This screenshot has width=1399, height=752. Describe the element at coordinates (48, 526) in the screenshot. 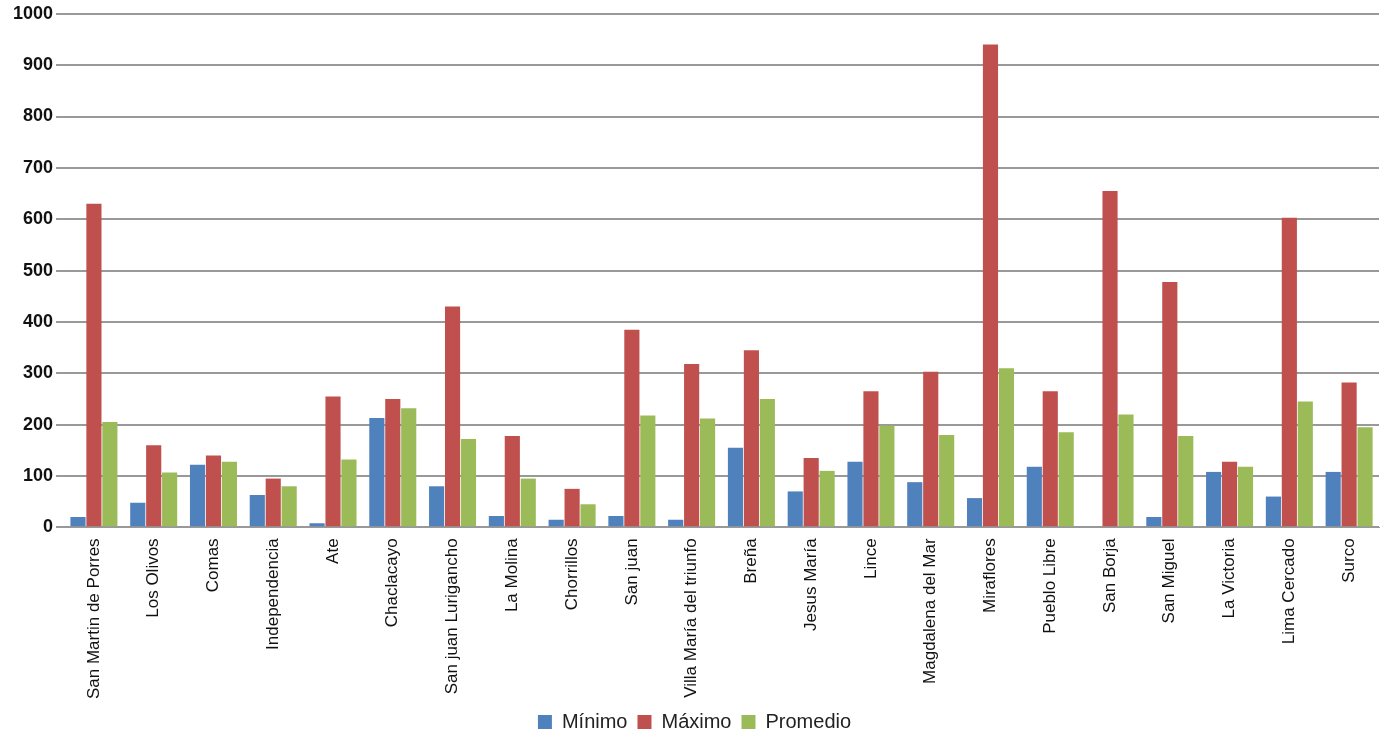

I see `y-tick-label: 0` at that location.